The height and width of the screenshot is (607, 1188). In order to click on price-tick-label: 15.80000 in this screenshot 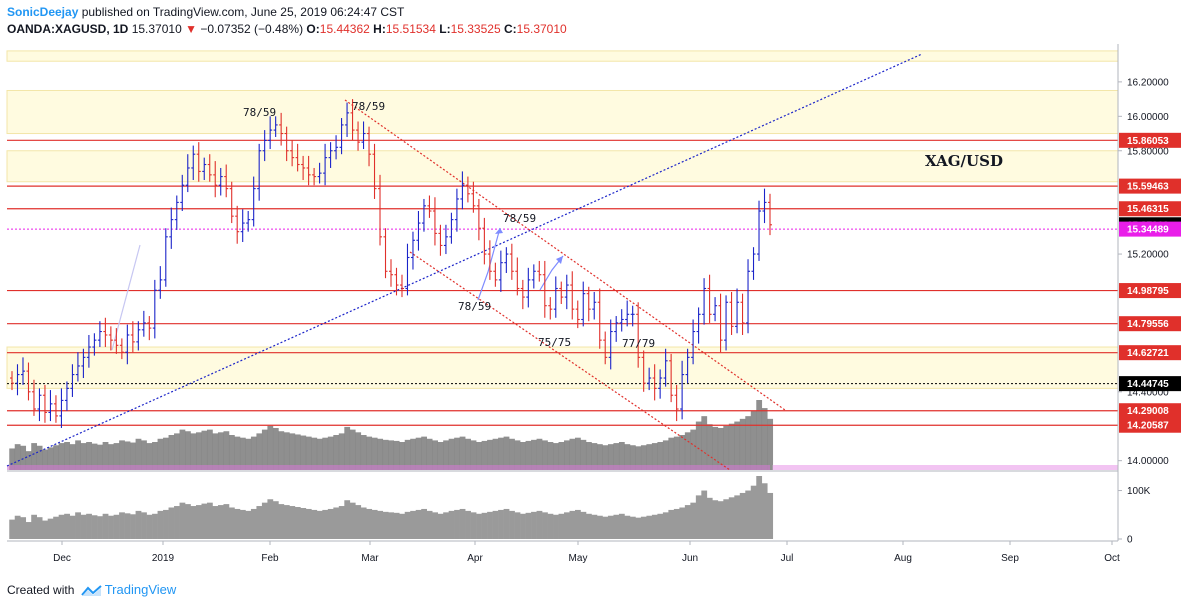, I will do `click(1148, 151)`.